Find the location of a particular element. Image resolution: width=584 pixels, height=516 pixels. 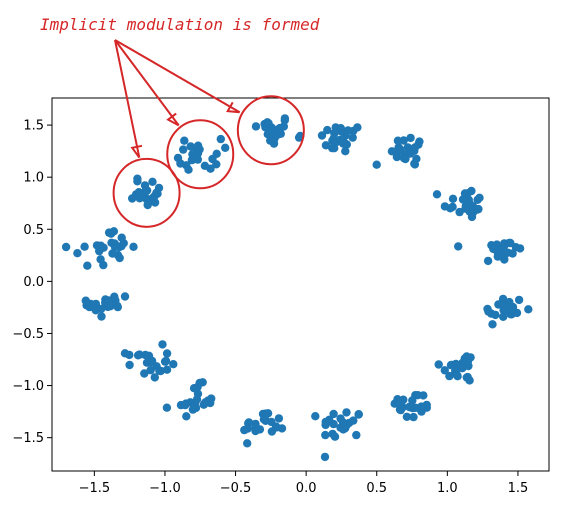

x-tick-label: 1.5 is located at coordinates (518, 488).